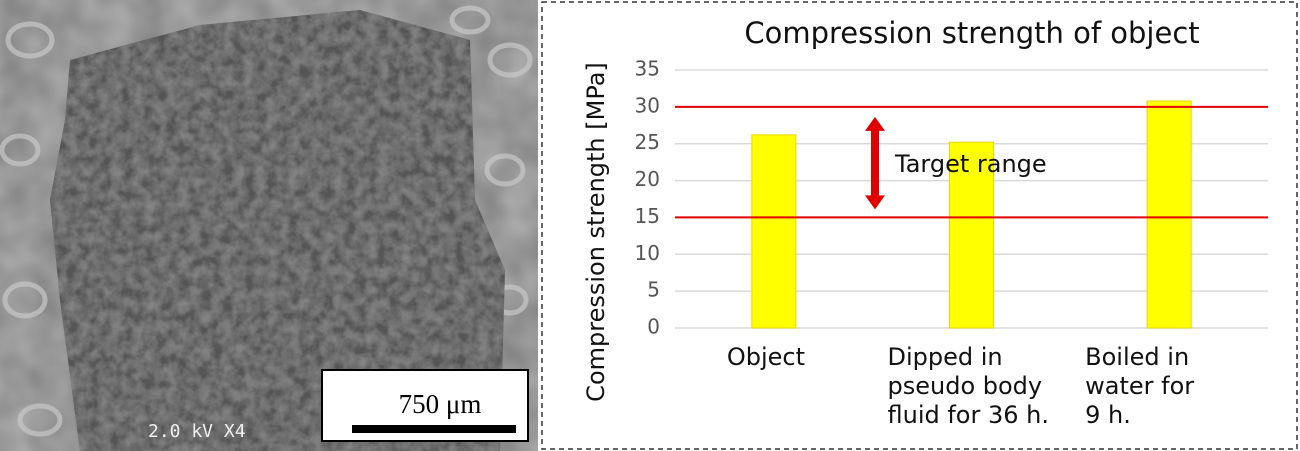  I want to click on y-tick-label: 10, so click(647, 253).